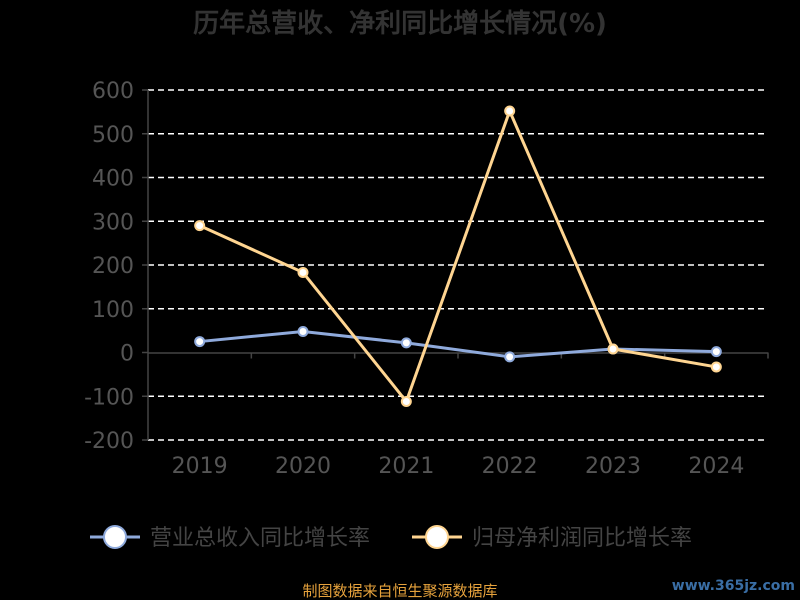  I want to click on y-tick-label: 200, so click(113, 266).